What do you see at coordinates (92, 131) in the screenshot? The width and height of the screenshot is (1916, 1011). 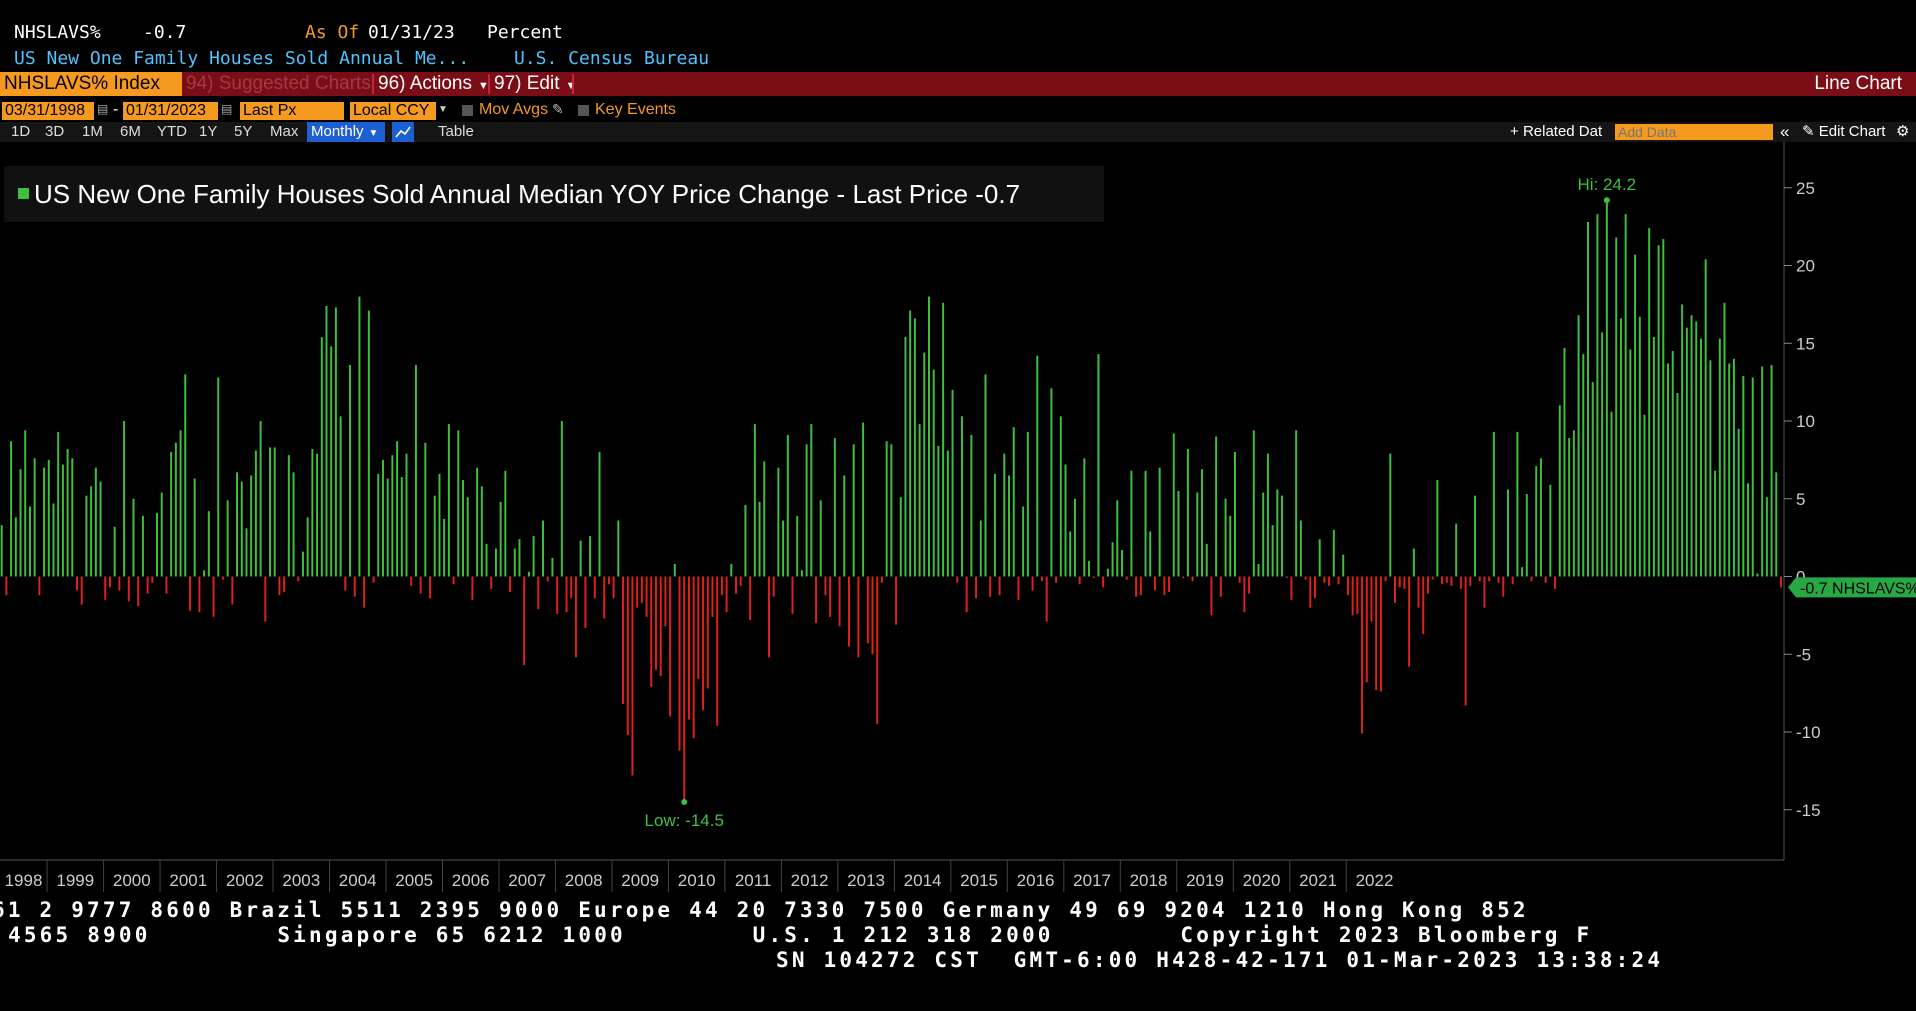 I see `range-1m-button: 1M` at bounding box center [92, 131].